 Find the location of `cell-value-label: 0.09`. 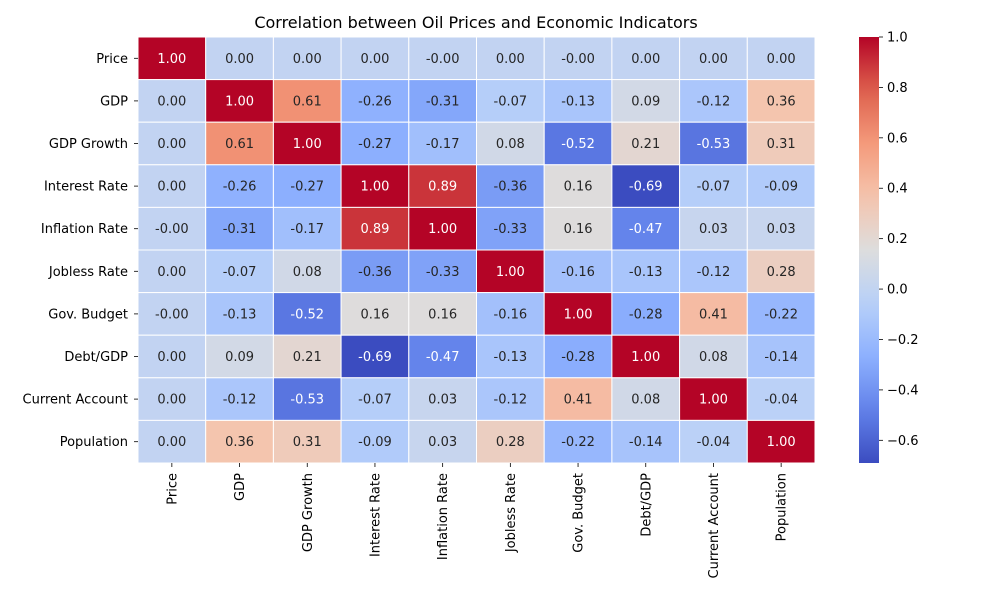

cell-value-label: 0.09 is located at coordinates (239, 357).